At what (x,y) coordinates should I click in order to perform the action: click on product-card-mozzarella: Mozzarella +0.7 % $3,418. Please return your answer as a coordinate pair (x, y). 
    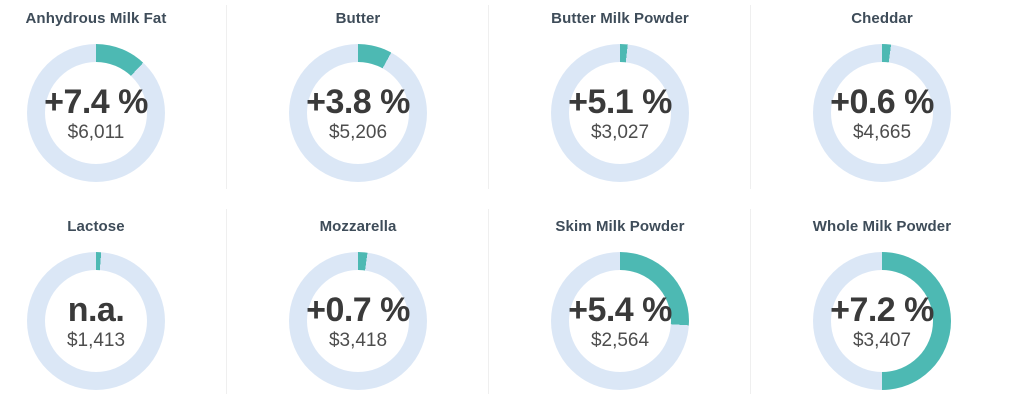
    Looking at the image, I should click on (358, 306).